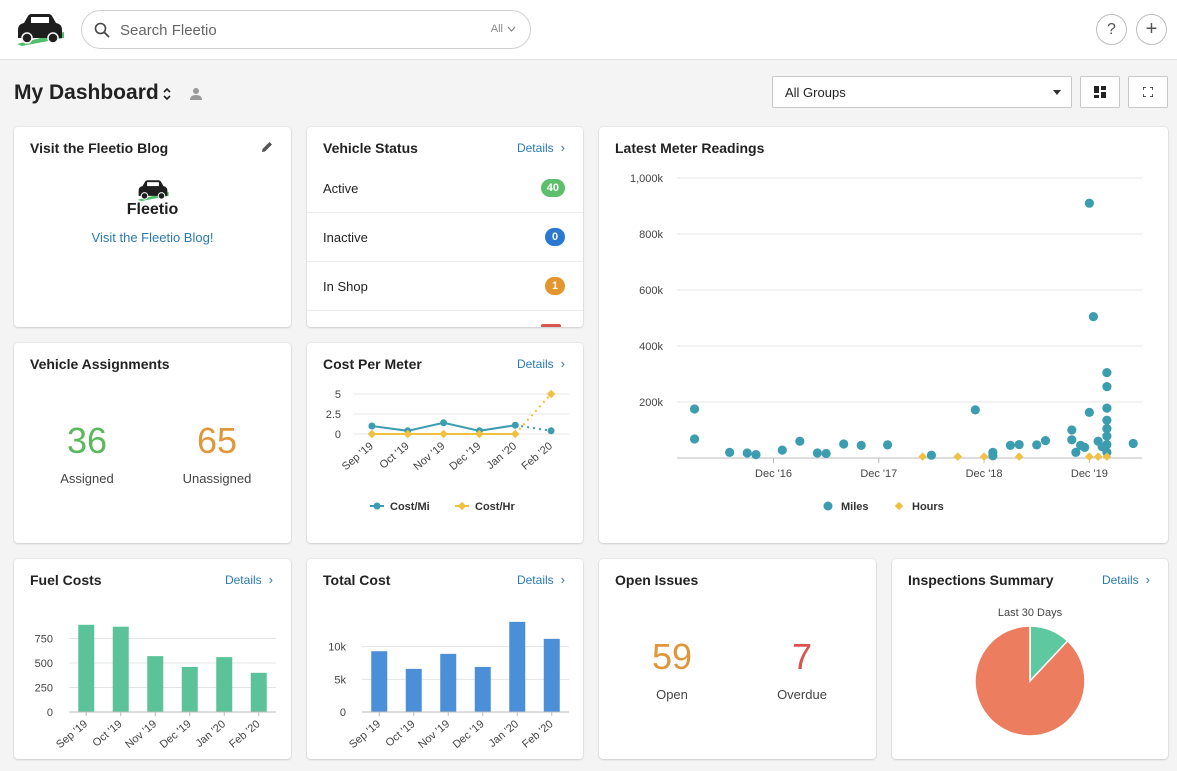 This screenshot has width=1177, height=771. Describe the element at coordinates (152, 237) in the screenshot. I see `blog-link: Visit the Fleetio Blog!` at that location.